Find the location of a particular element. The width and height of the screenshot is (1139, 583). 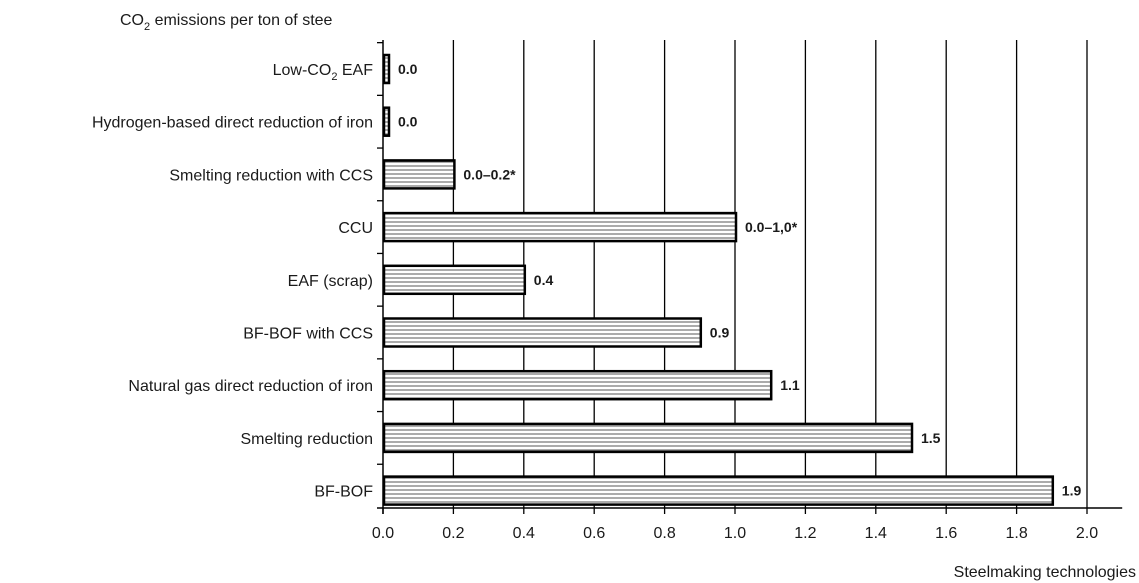

x-tick-label: 1.2 is located at coordinates (805, 533).